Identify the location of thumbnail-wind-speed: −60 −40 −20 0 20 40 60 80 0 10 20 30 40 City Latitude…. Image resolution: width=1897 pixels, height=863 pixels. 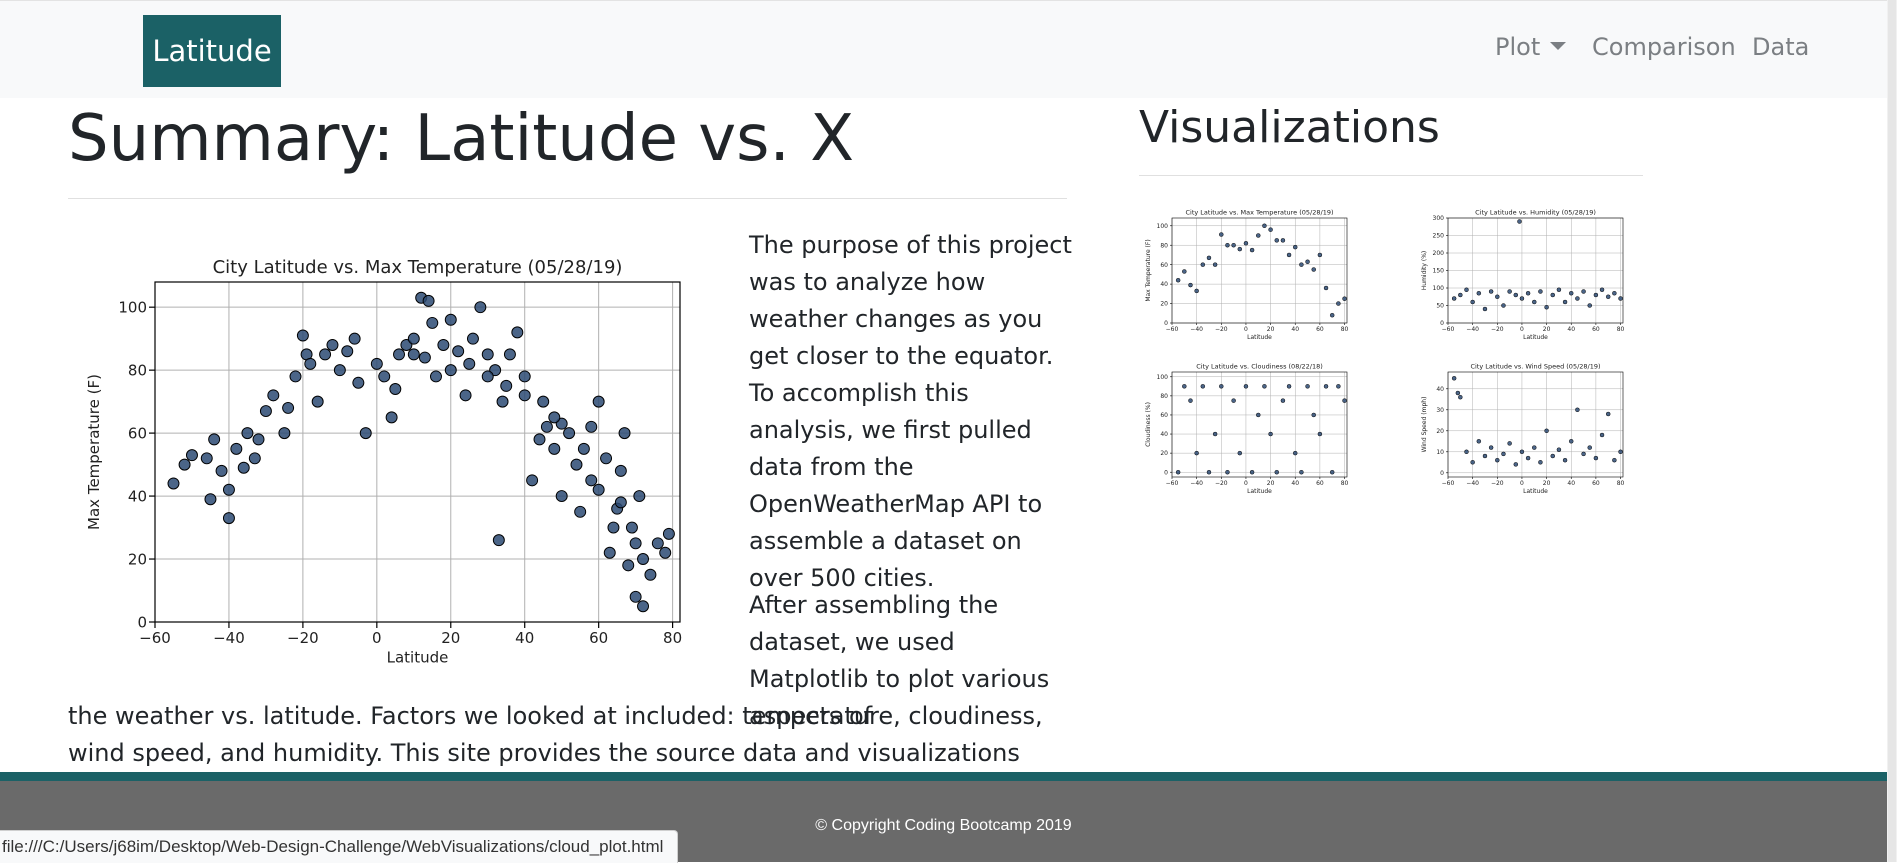
(1541, 432).